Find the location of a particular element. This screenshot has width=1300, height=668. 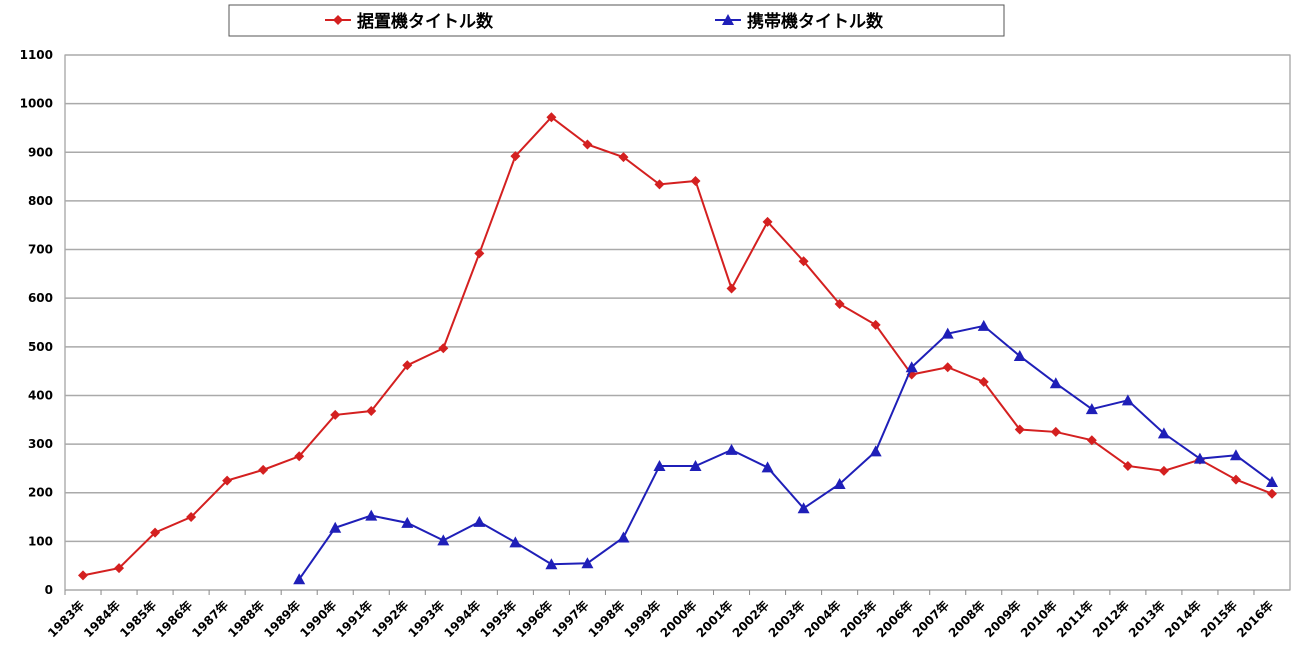

x-tick-label: 1992年 is located at coordinates (390, 619).